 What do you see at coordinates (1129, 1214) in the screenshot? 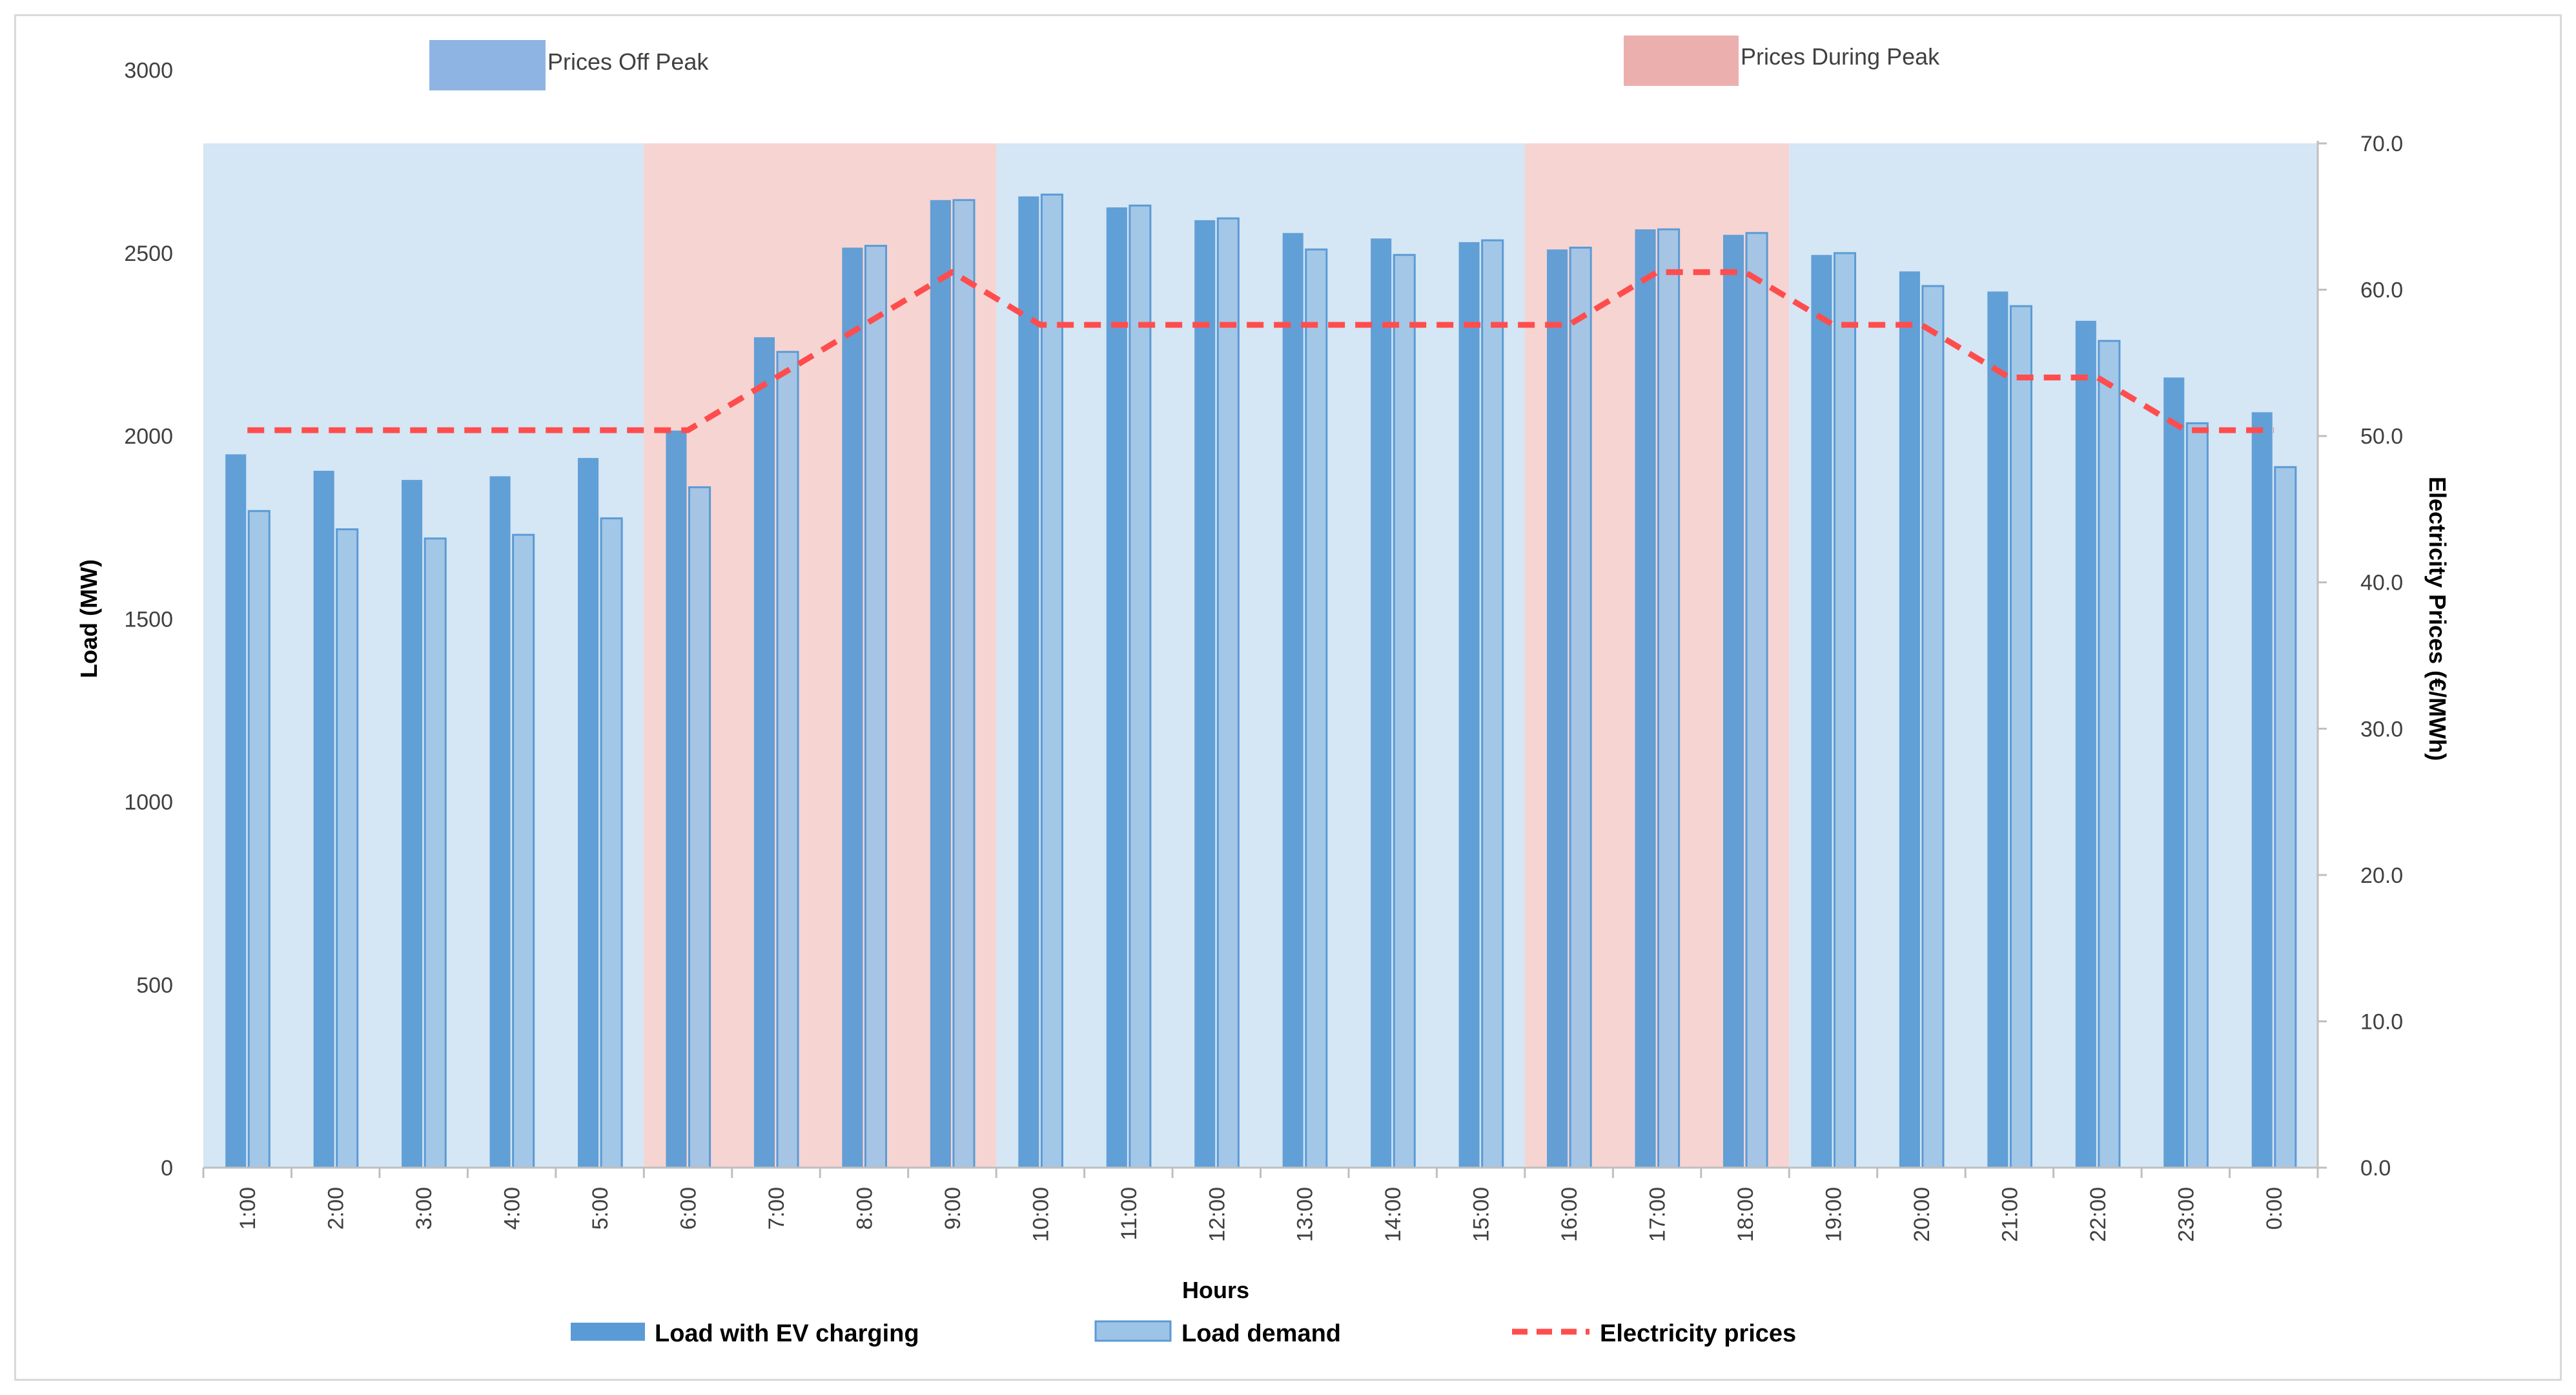
I see `x-tick-label: 11:00` at bounding box center [1129, 1214].